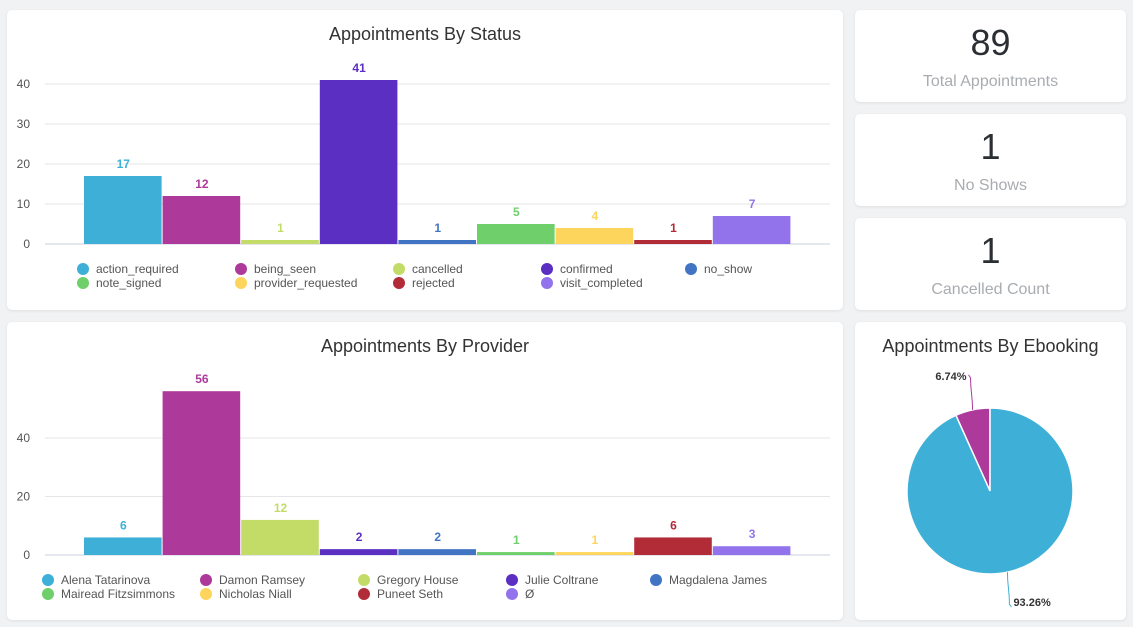  I want to click on legend-item: visit_completed, so click(592, 283).